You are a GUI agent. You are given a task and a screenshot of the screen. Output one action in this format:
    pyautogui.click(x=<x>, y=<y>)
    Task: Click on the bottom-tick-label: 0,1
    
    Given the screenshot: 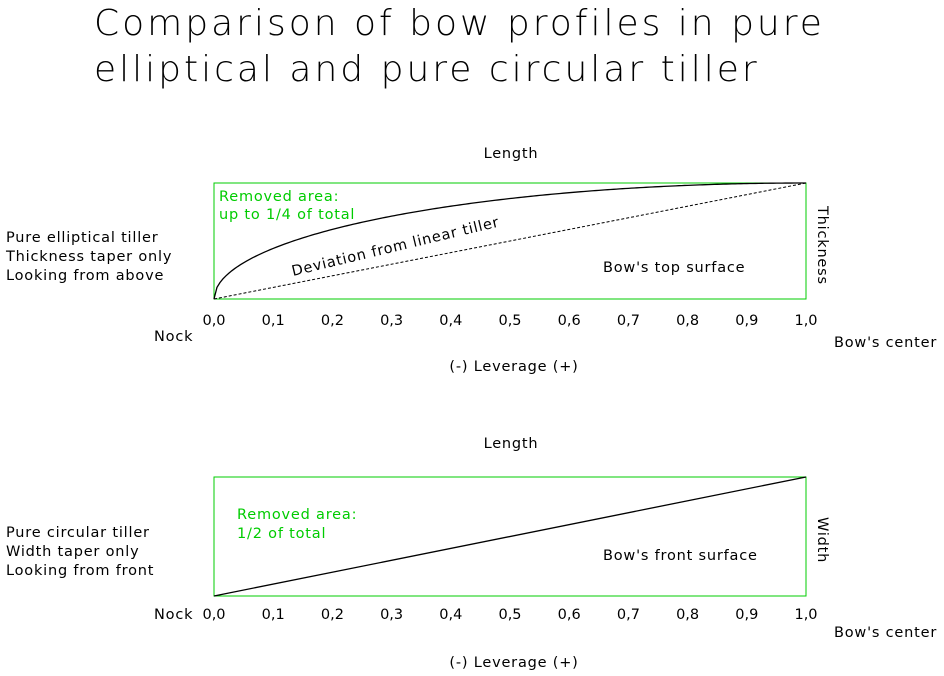 What is the action you would take?
    pyautogui.click(x=273, y=615)
    